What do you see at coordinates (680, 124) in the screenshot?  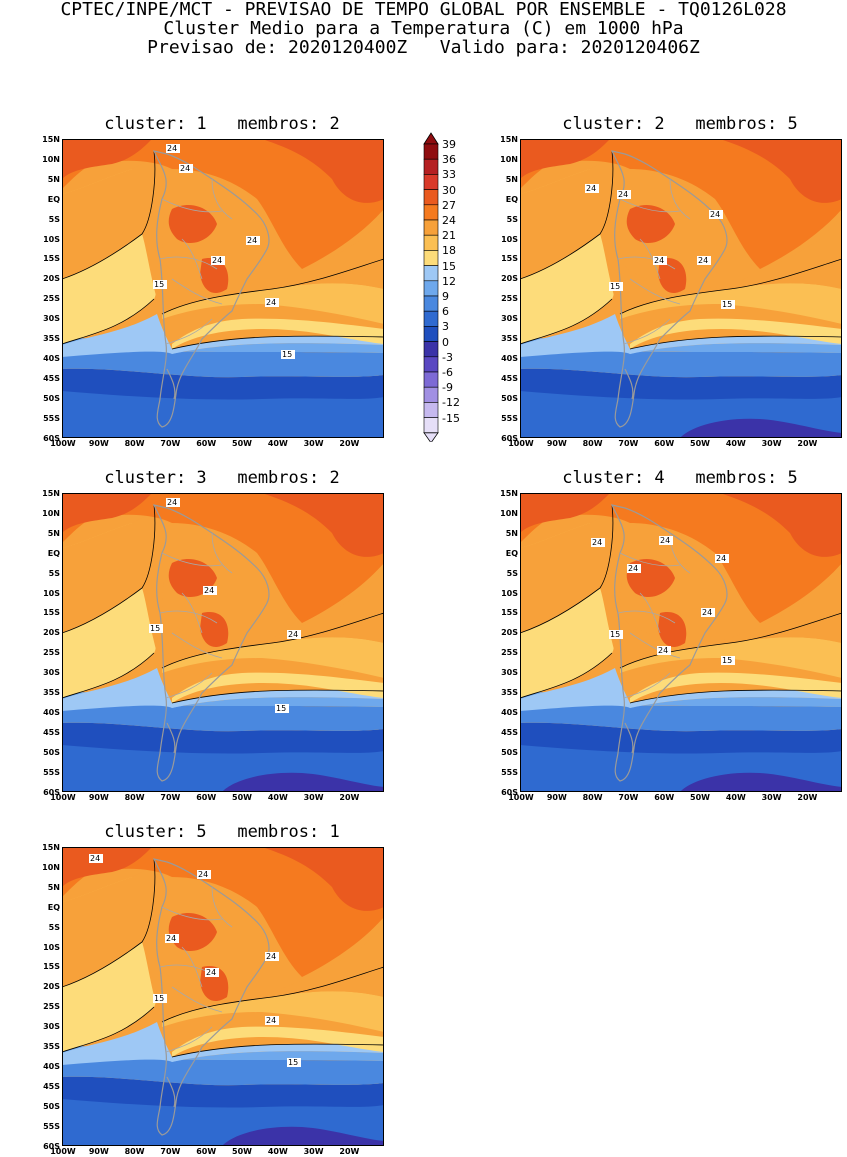 I see `map-title-2: cluster: 2 membros: 5` at bounding box center [680, 124].